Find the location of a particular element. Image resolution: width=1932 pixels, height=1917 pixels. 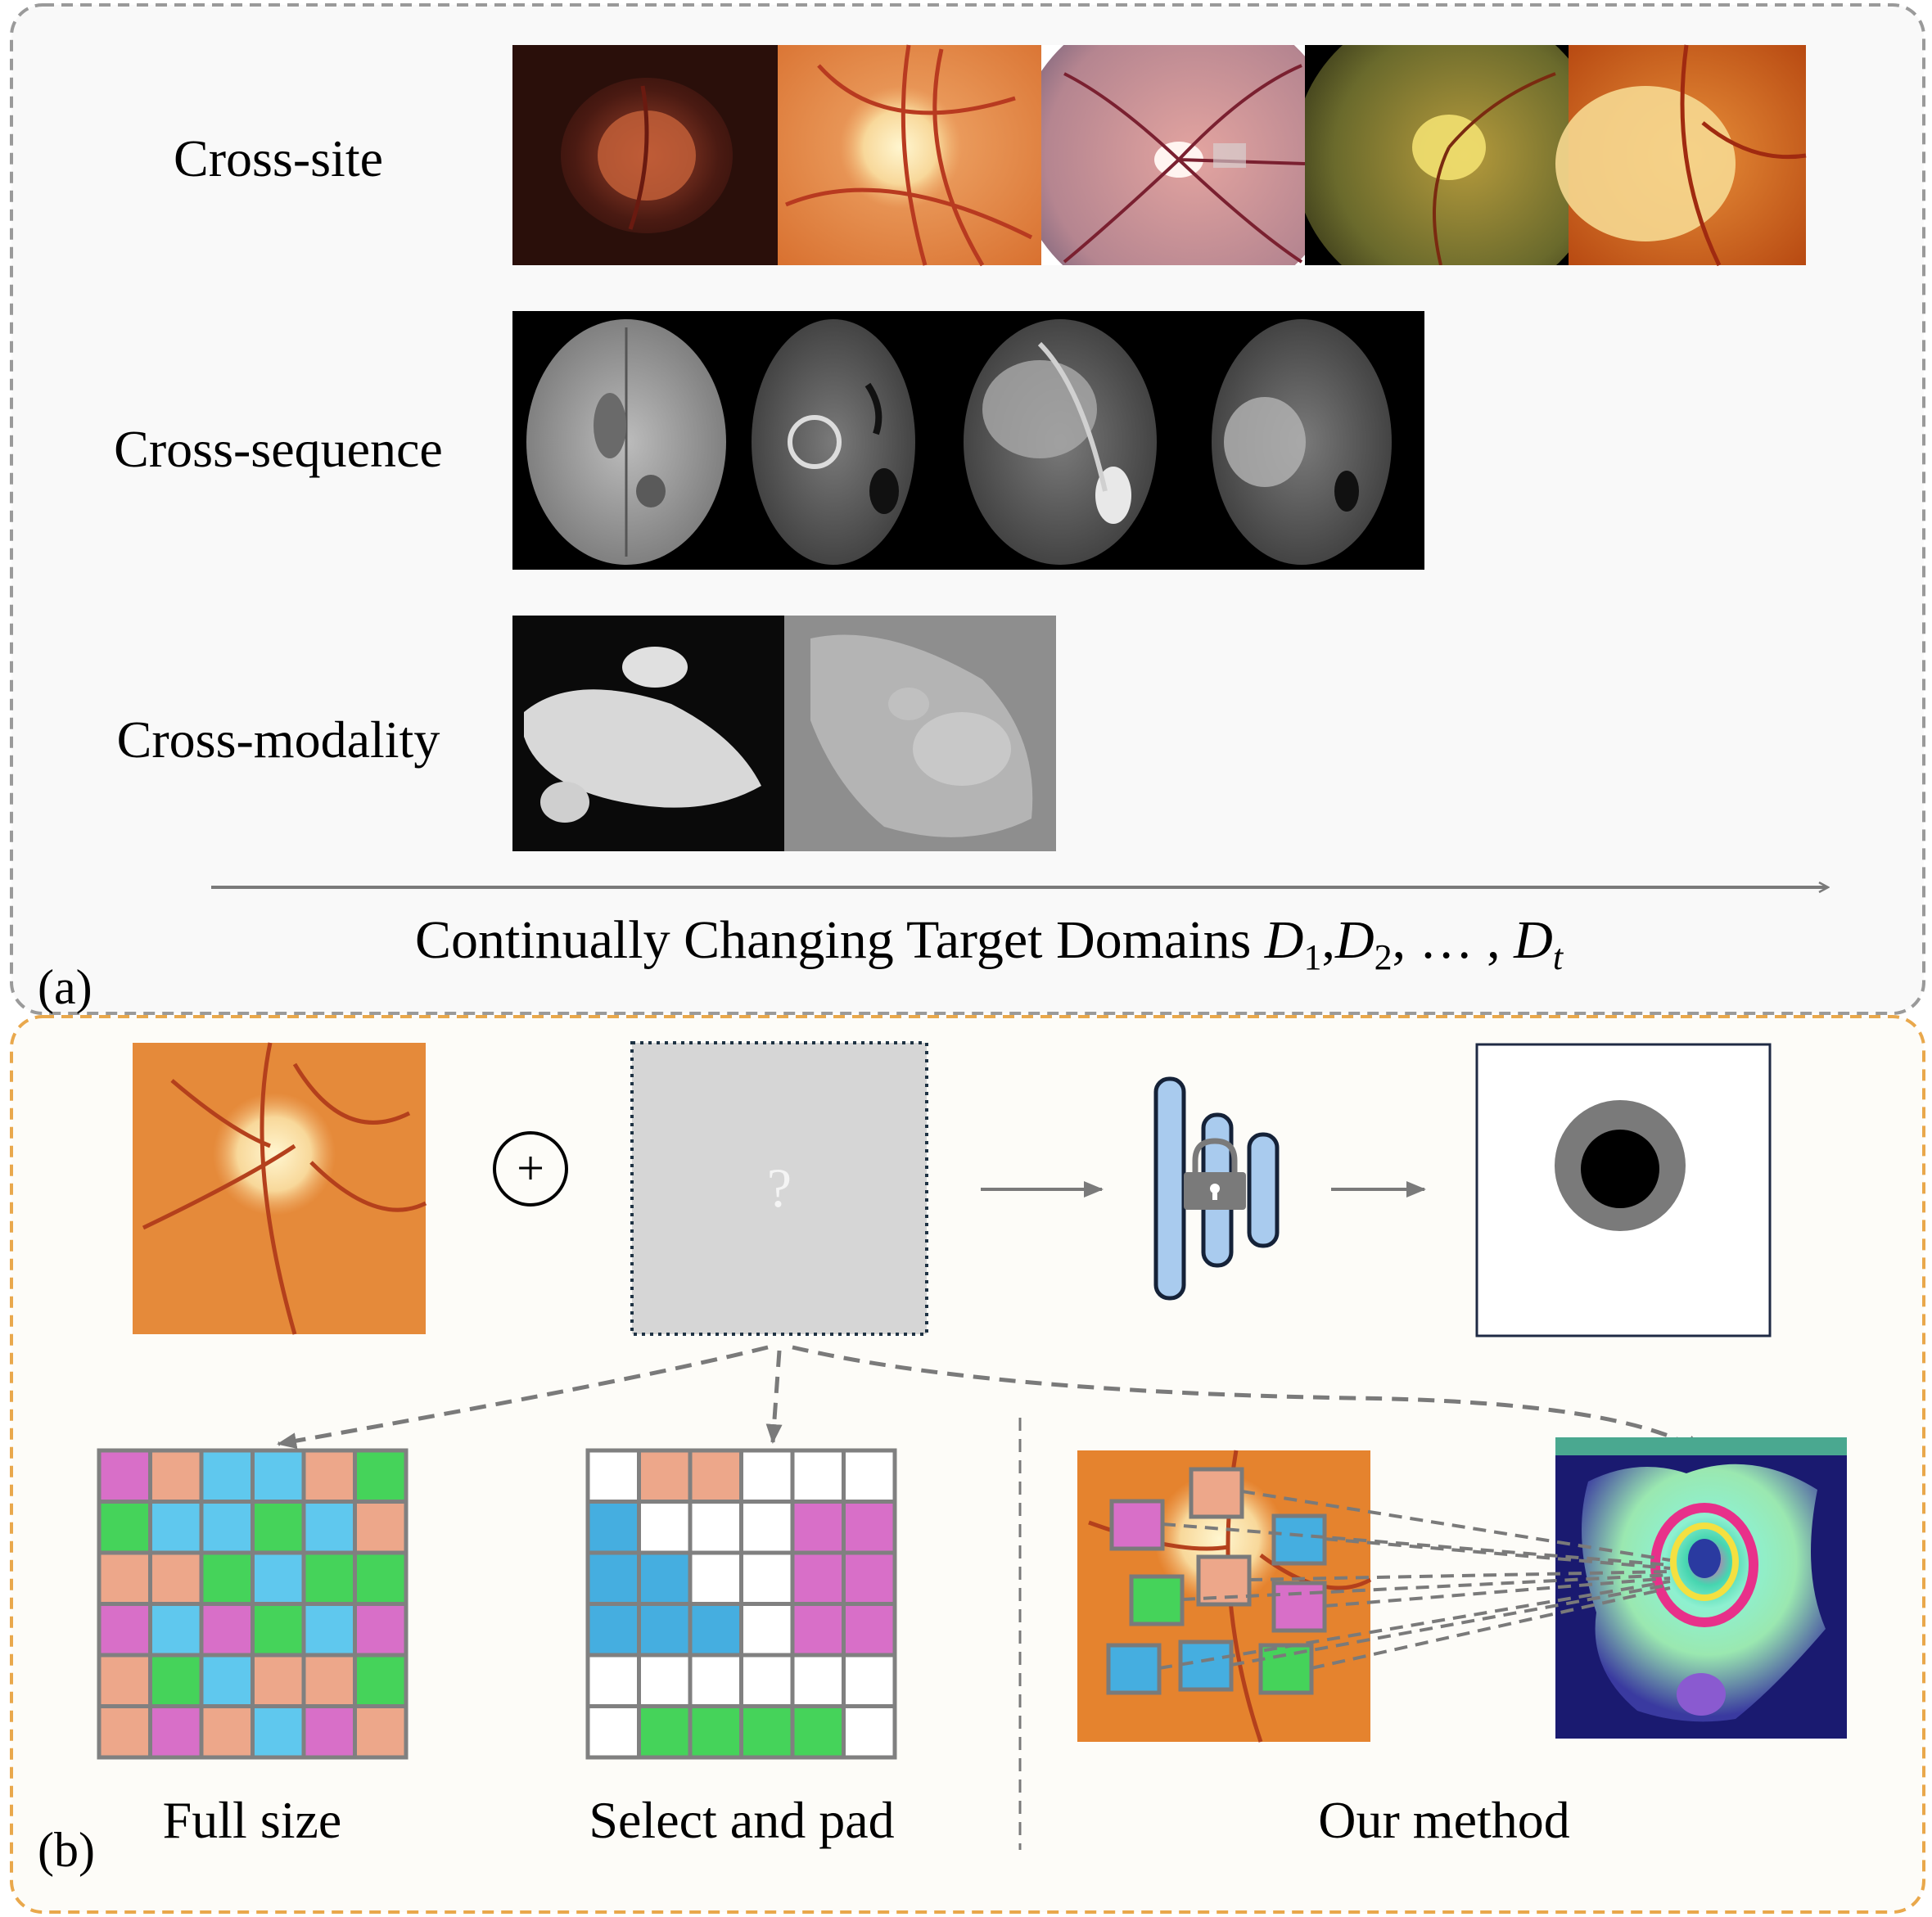

patch-orange-center is located at coordinates (1224, 1580).